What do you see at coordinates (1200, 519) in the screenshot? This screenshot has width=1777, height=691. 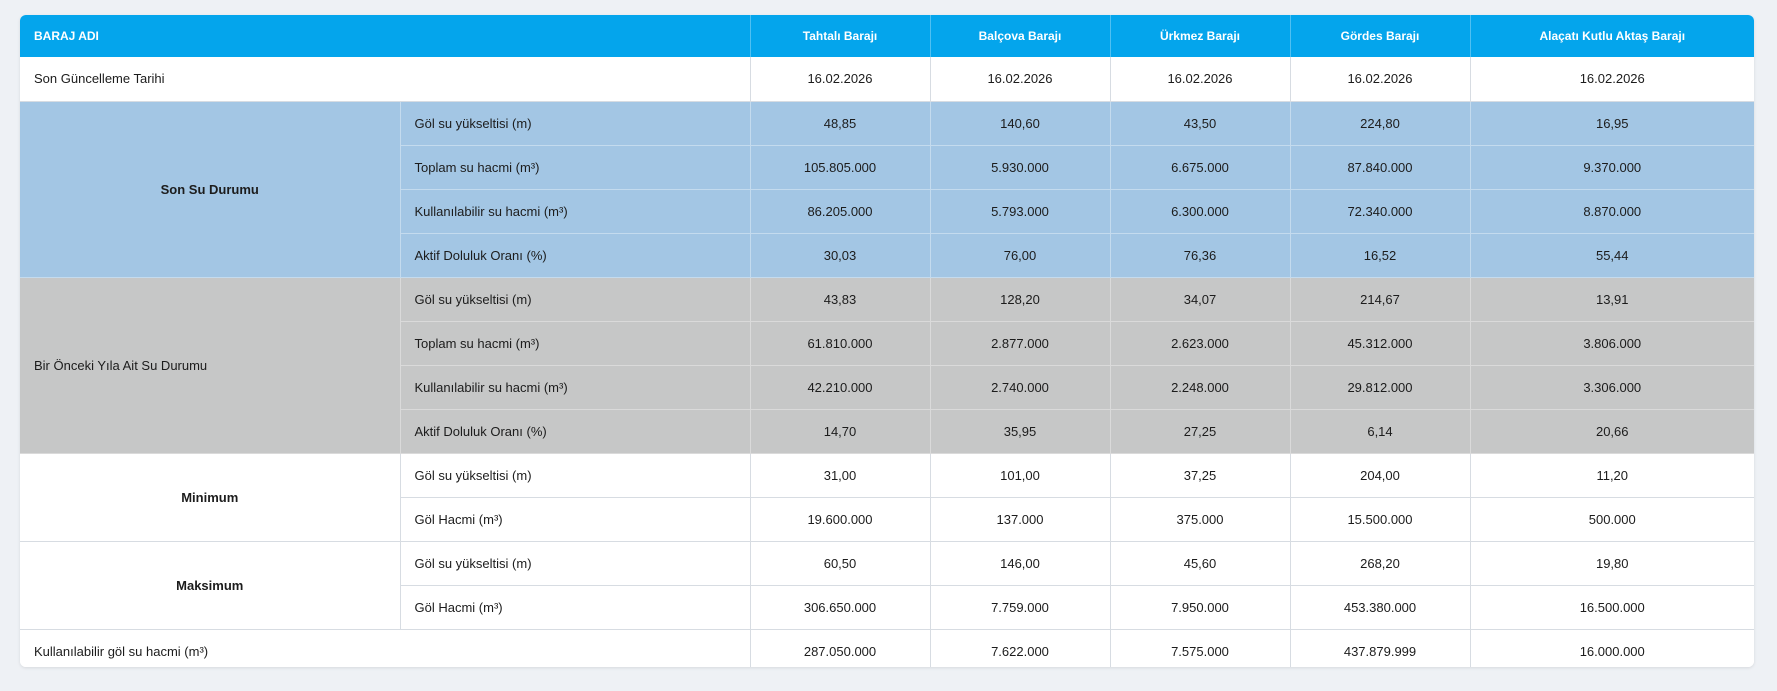 I see `cell-value: 375.000` at bounding box center [1200, 519].